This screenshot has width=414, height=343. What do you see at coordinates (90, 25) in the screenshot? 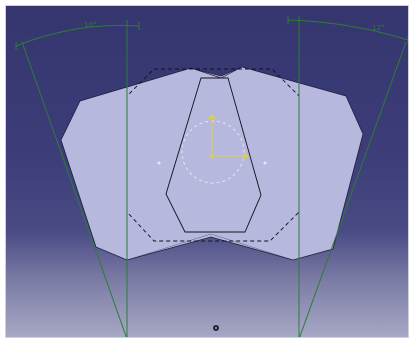
I see `angle-dimension-label-left: 10°` at bounding box center [90, 25].